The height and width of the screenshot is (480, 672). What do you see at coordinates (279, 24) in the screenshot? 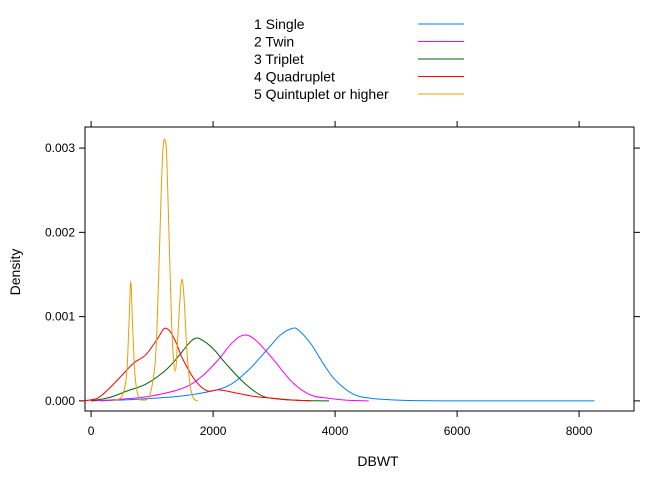
I see `legend-label-1: 1 Single` at bounding box center [279, 24].